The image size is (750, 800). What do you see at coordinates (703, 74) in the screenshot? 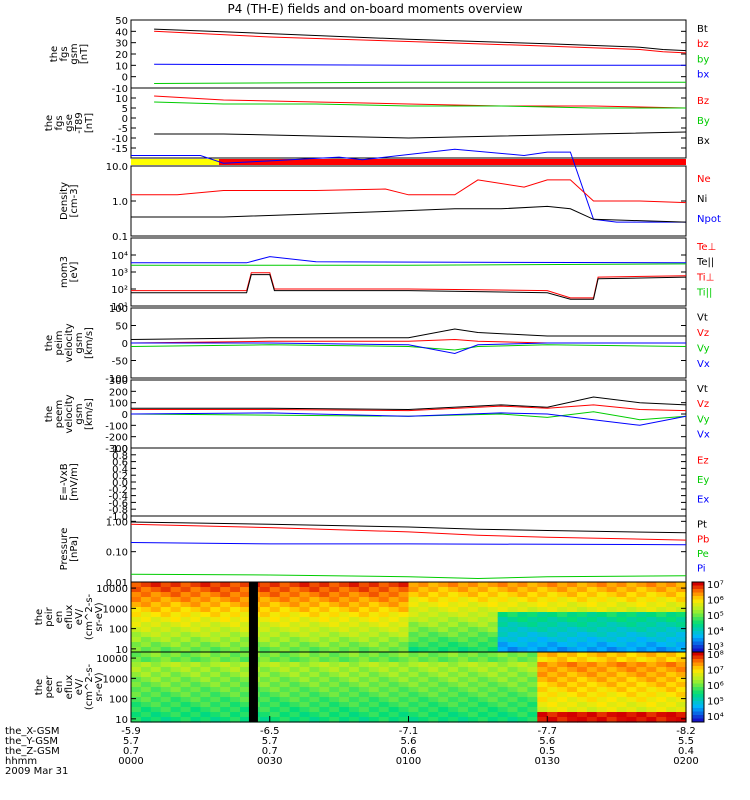
I see `fgs-gsm-legend-bx: bx` at bounding box center [703, 74].